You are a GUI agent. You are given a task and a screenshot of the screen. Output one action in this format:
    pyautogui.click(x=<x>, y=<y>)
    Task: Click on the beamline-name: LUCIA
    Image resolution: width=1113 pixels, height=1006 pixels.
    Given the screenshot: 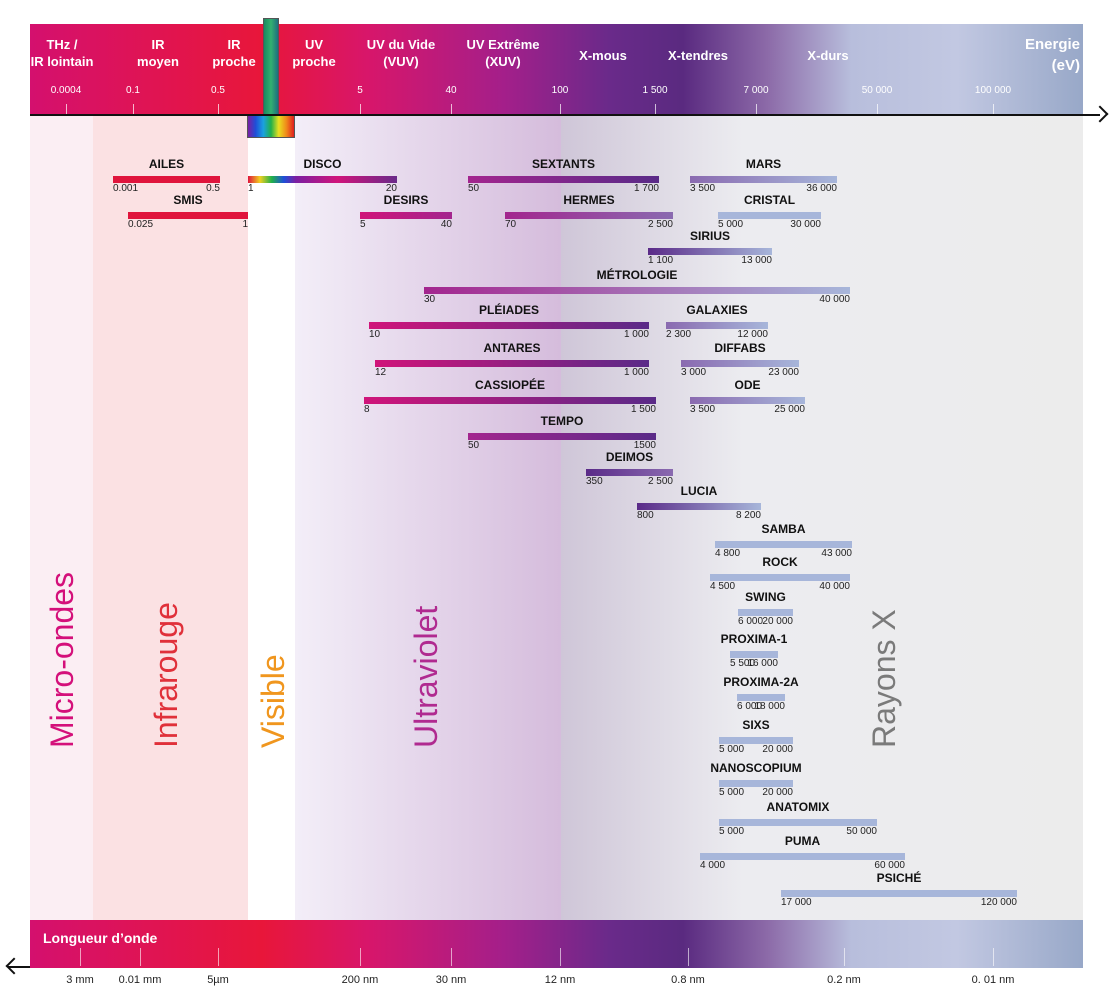 What is the action you would take?
    pyautogui.click(x=699, y=491)
    